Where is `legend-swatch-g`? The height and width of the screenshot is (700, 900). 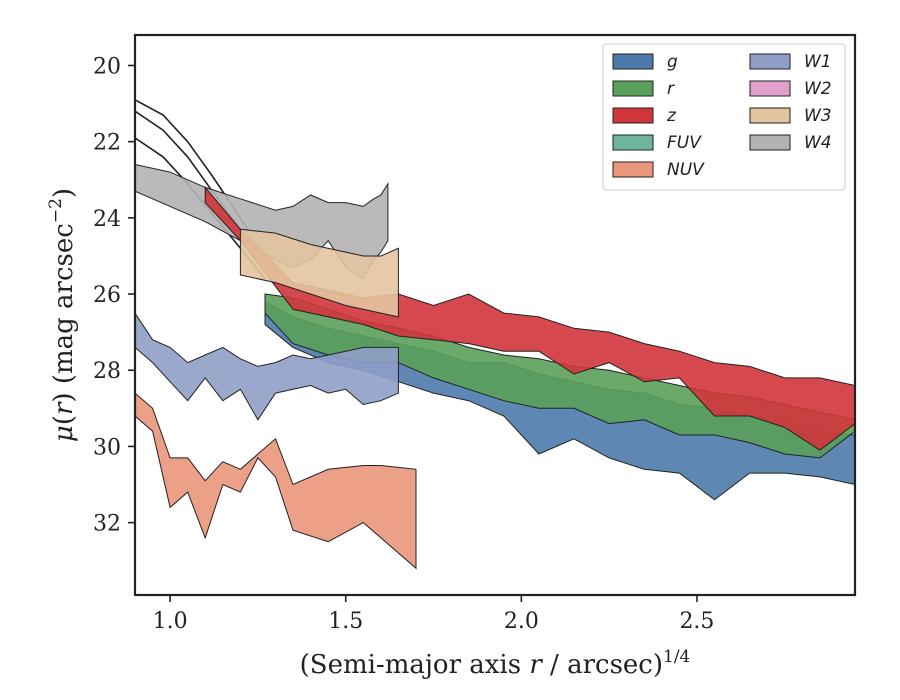
legend-swatch-g is located at coordinates (633, 61).